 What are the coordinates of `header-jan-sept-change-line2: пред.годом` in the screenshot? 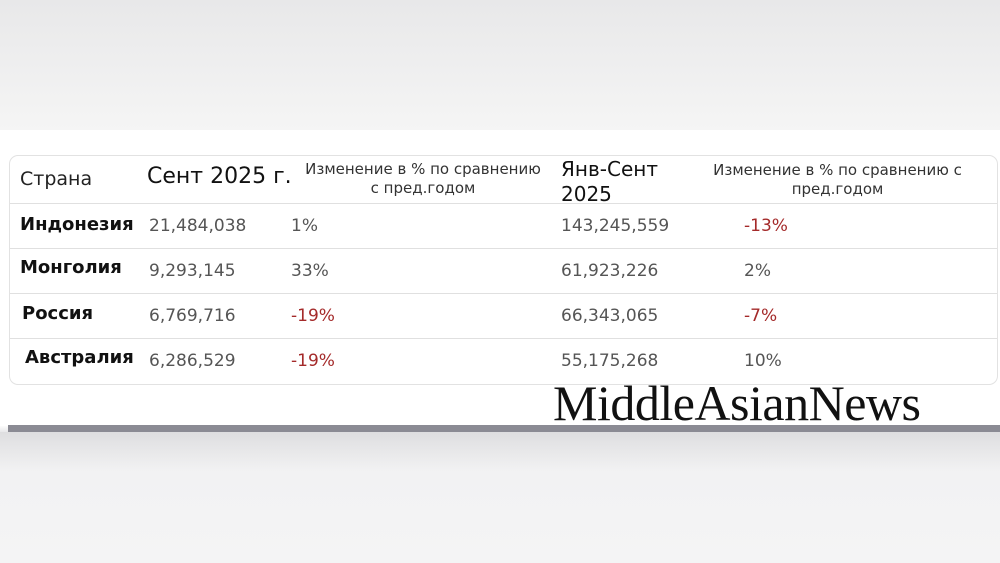 It's located at (837, 189).